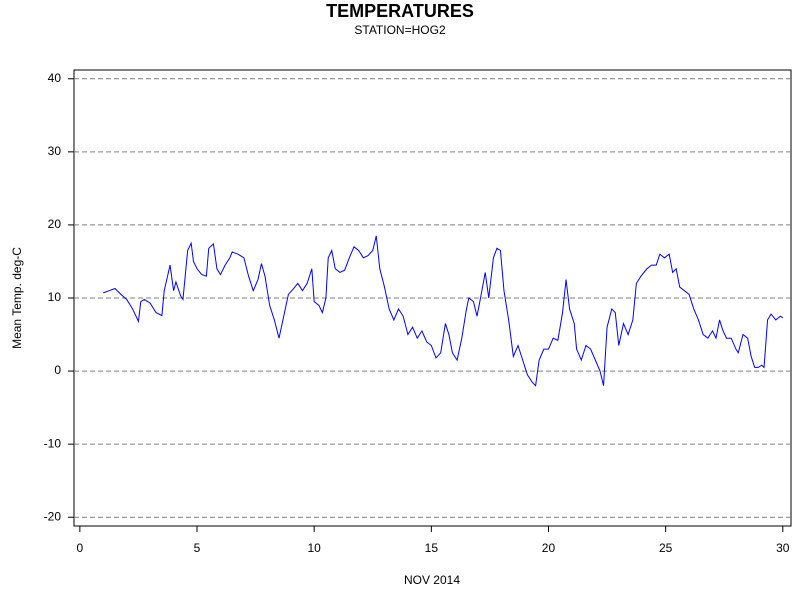 The image size is (800, 600). What do you see at coordinates (55, 297) in the screenshot?
I see `y-tick-label: 10` at bounding box center [55, 297].